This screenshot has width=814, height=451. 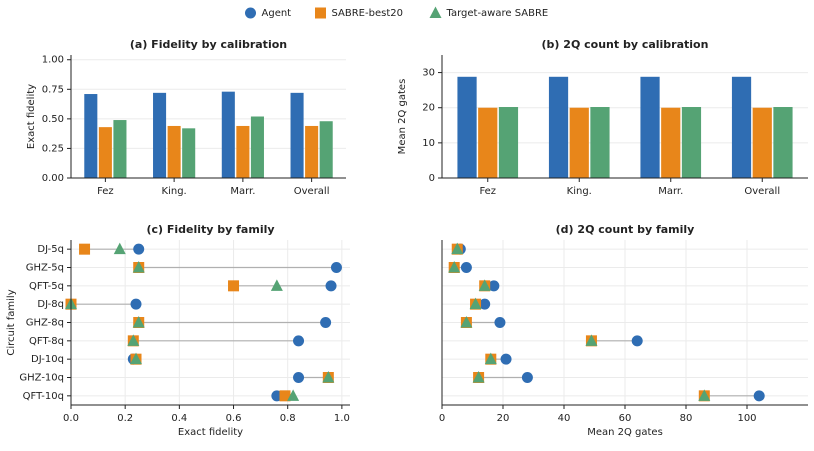 What do you see at coordinates (428, 73) in the screenshot?
I see `y-tick-label: 30` at bounding box center [428, 73].